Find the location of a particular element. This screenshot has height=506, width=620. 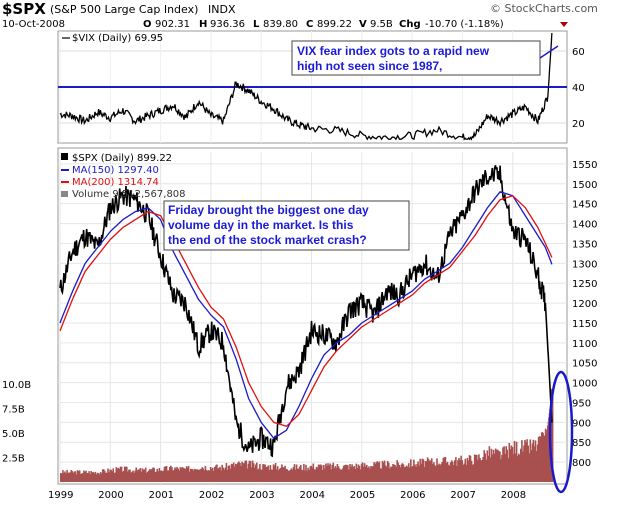

header-watermark: © StockCharts.com is located at coordinates (544, 8).